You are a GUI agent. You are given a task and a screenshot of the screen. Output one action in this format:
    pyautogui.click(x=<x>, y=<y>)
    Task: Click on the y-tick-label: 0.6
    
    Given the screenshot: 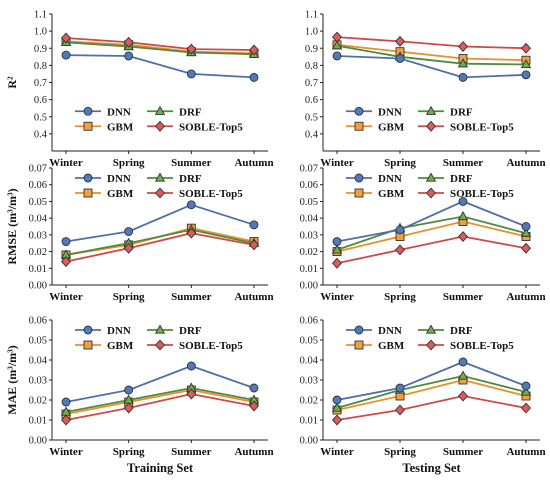 What is the action you would take?
    pyautogui.click(x=40, y=100)
    